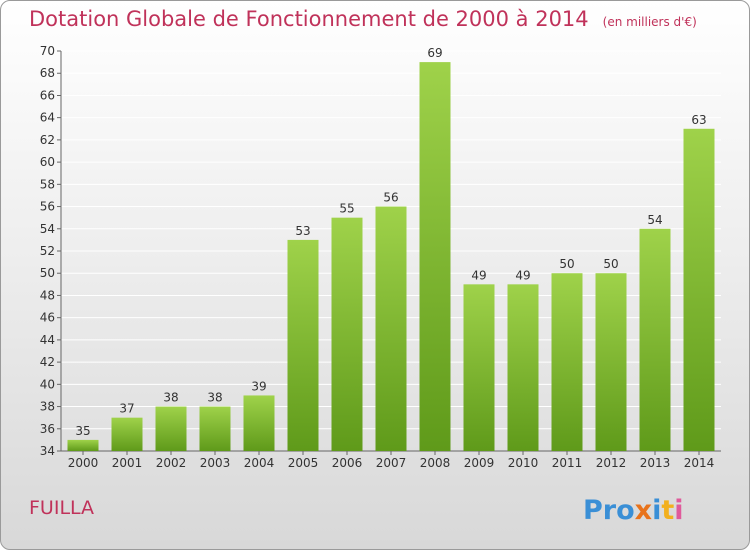  I want to click on y-tick-label: 62, so click(47, 140).